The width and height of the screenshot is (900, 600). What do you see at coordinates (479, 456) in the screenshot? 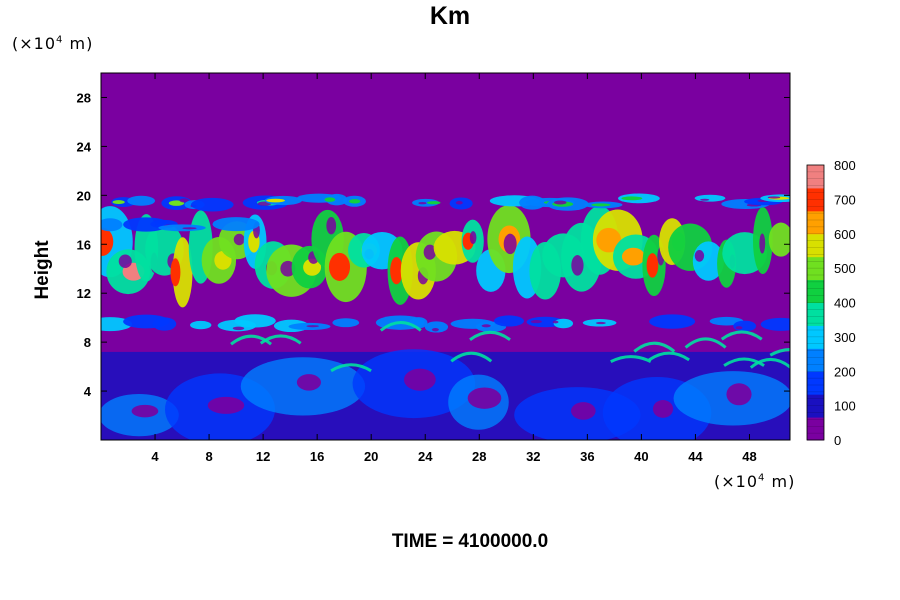
I see `x-tick-label: 28` at bounding box center [479, 456].